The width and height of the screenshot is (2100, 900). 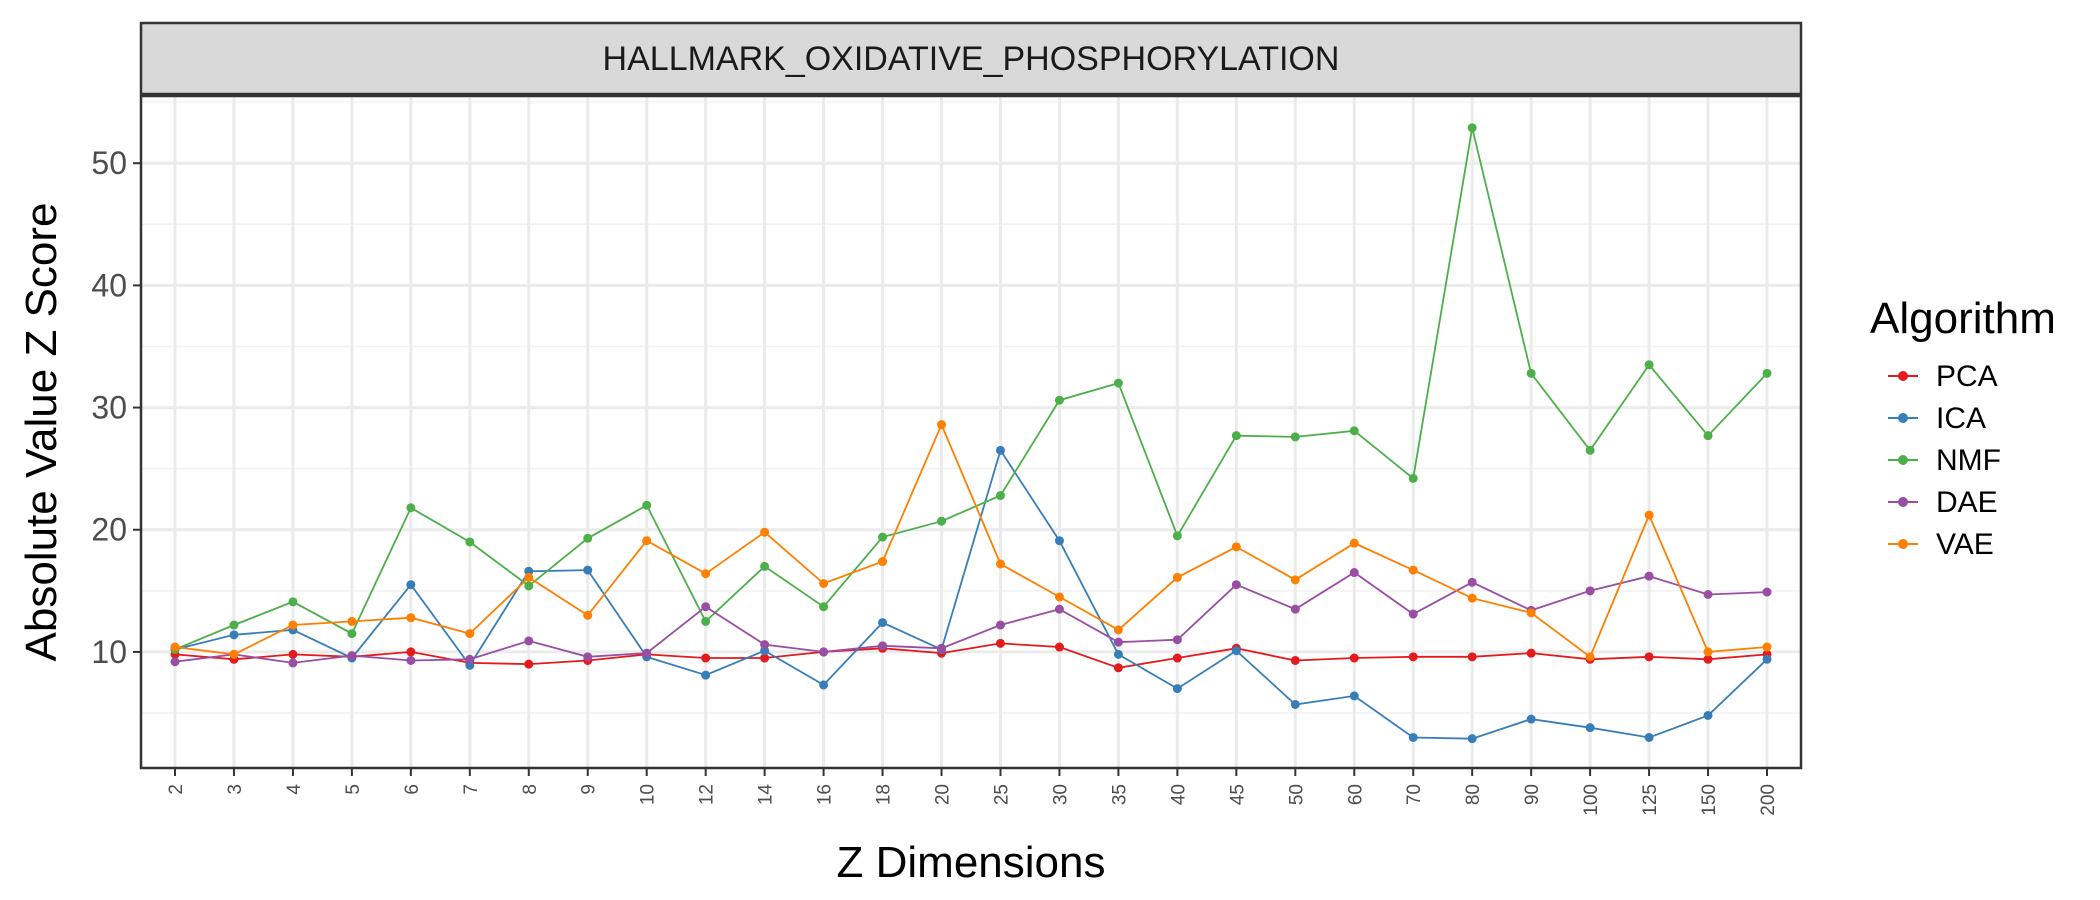 I want to click on x-tick-label: 60, so click(x=1355, y=794).